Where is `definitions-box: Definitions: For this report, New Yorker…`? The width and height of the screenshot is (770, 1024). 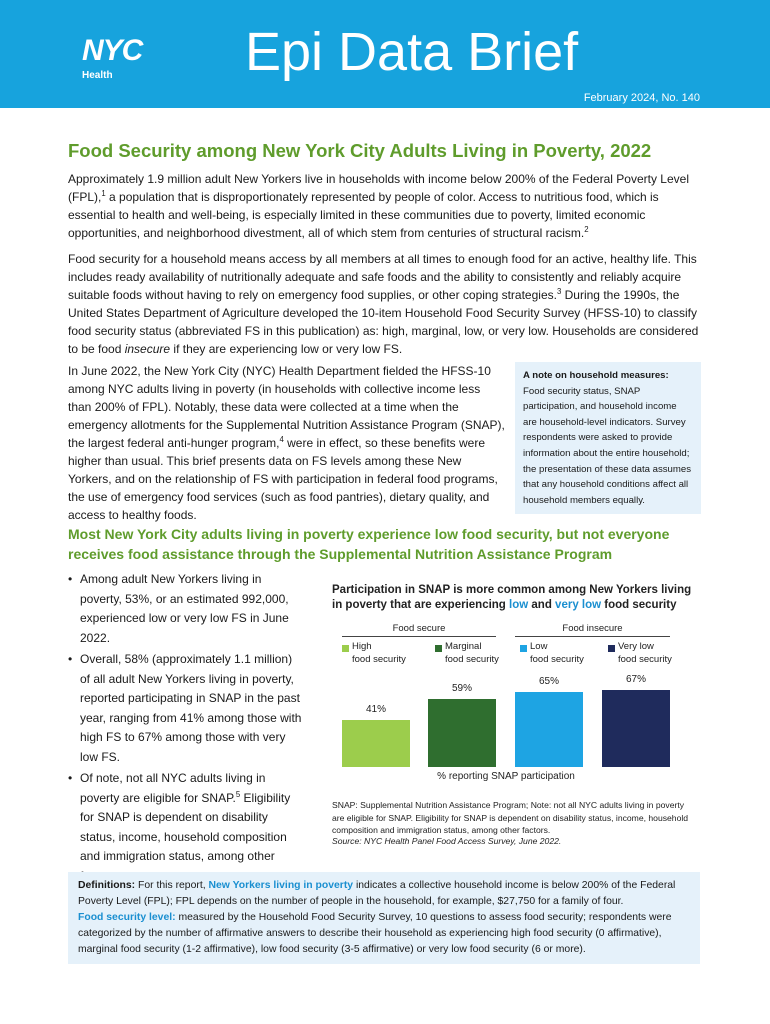
definitions-box: Definitions: For this report, New Yorker… is located at coordinates (384, 918).